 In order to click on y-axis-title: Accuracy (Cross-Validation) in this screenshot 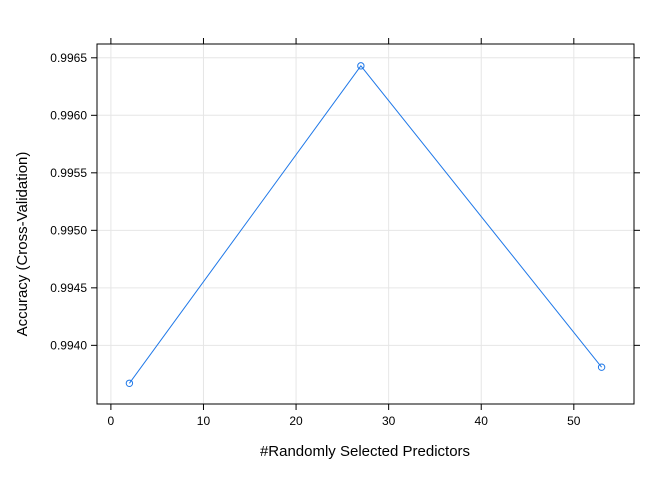, I will do `click(22, 244)`.